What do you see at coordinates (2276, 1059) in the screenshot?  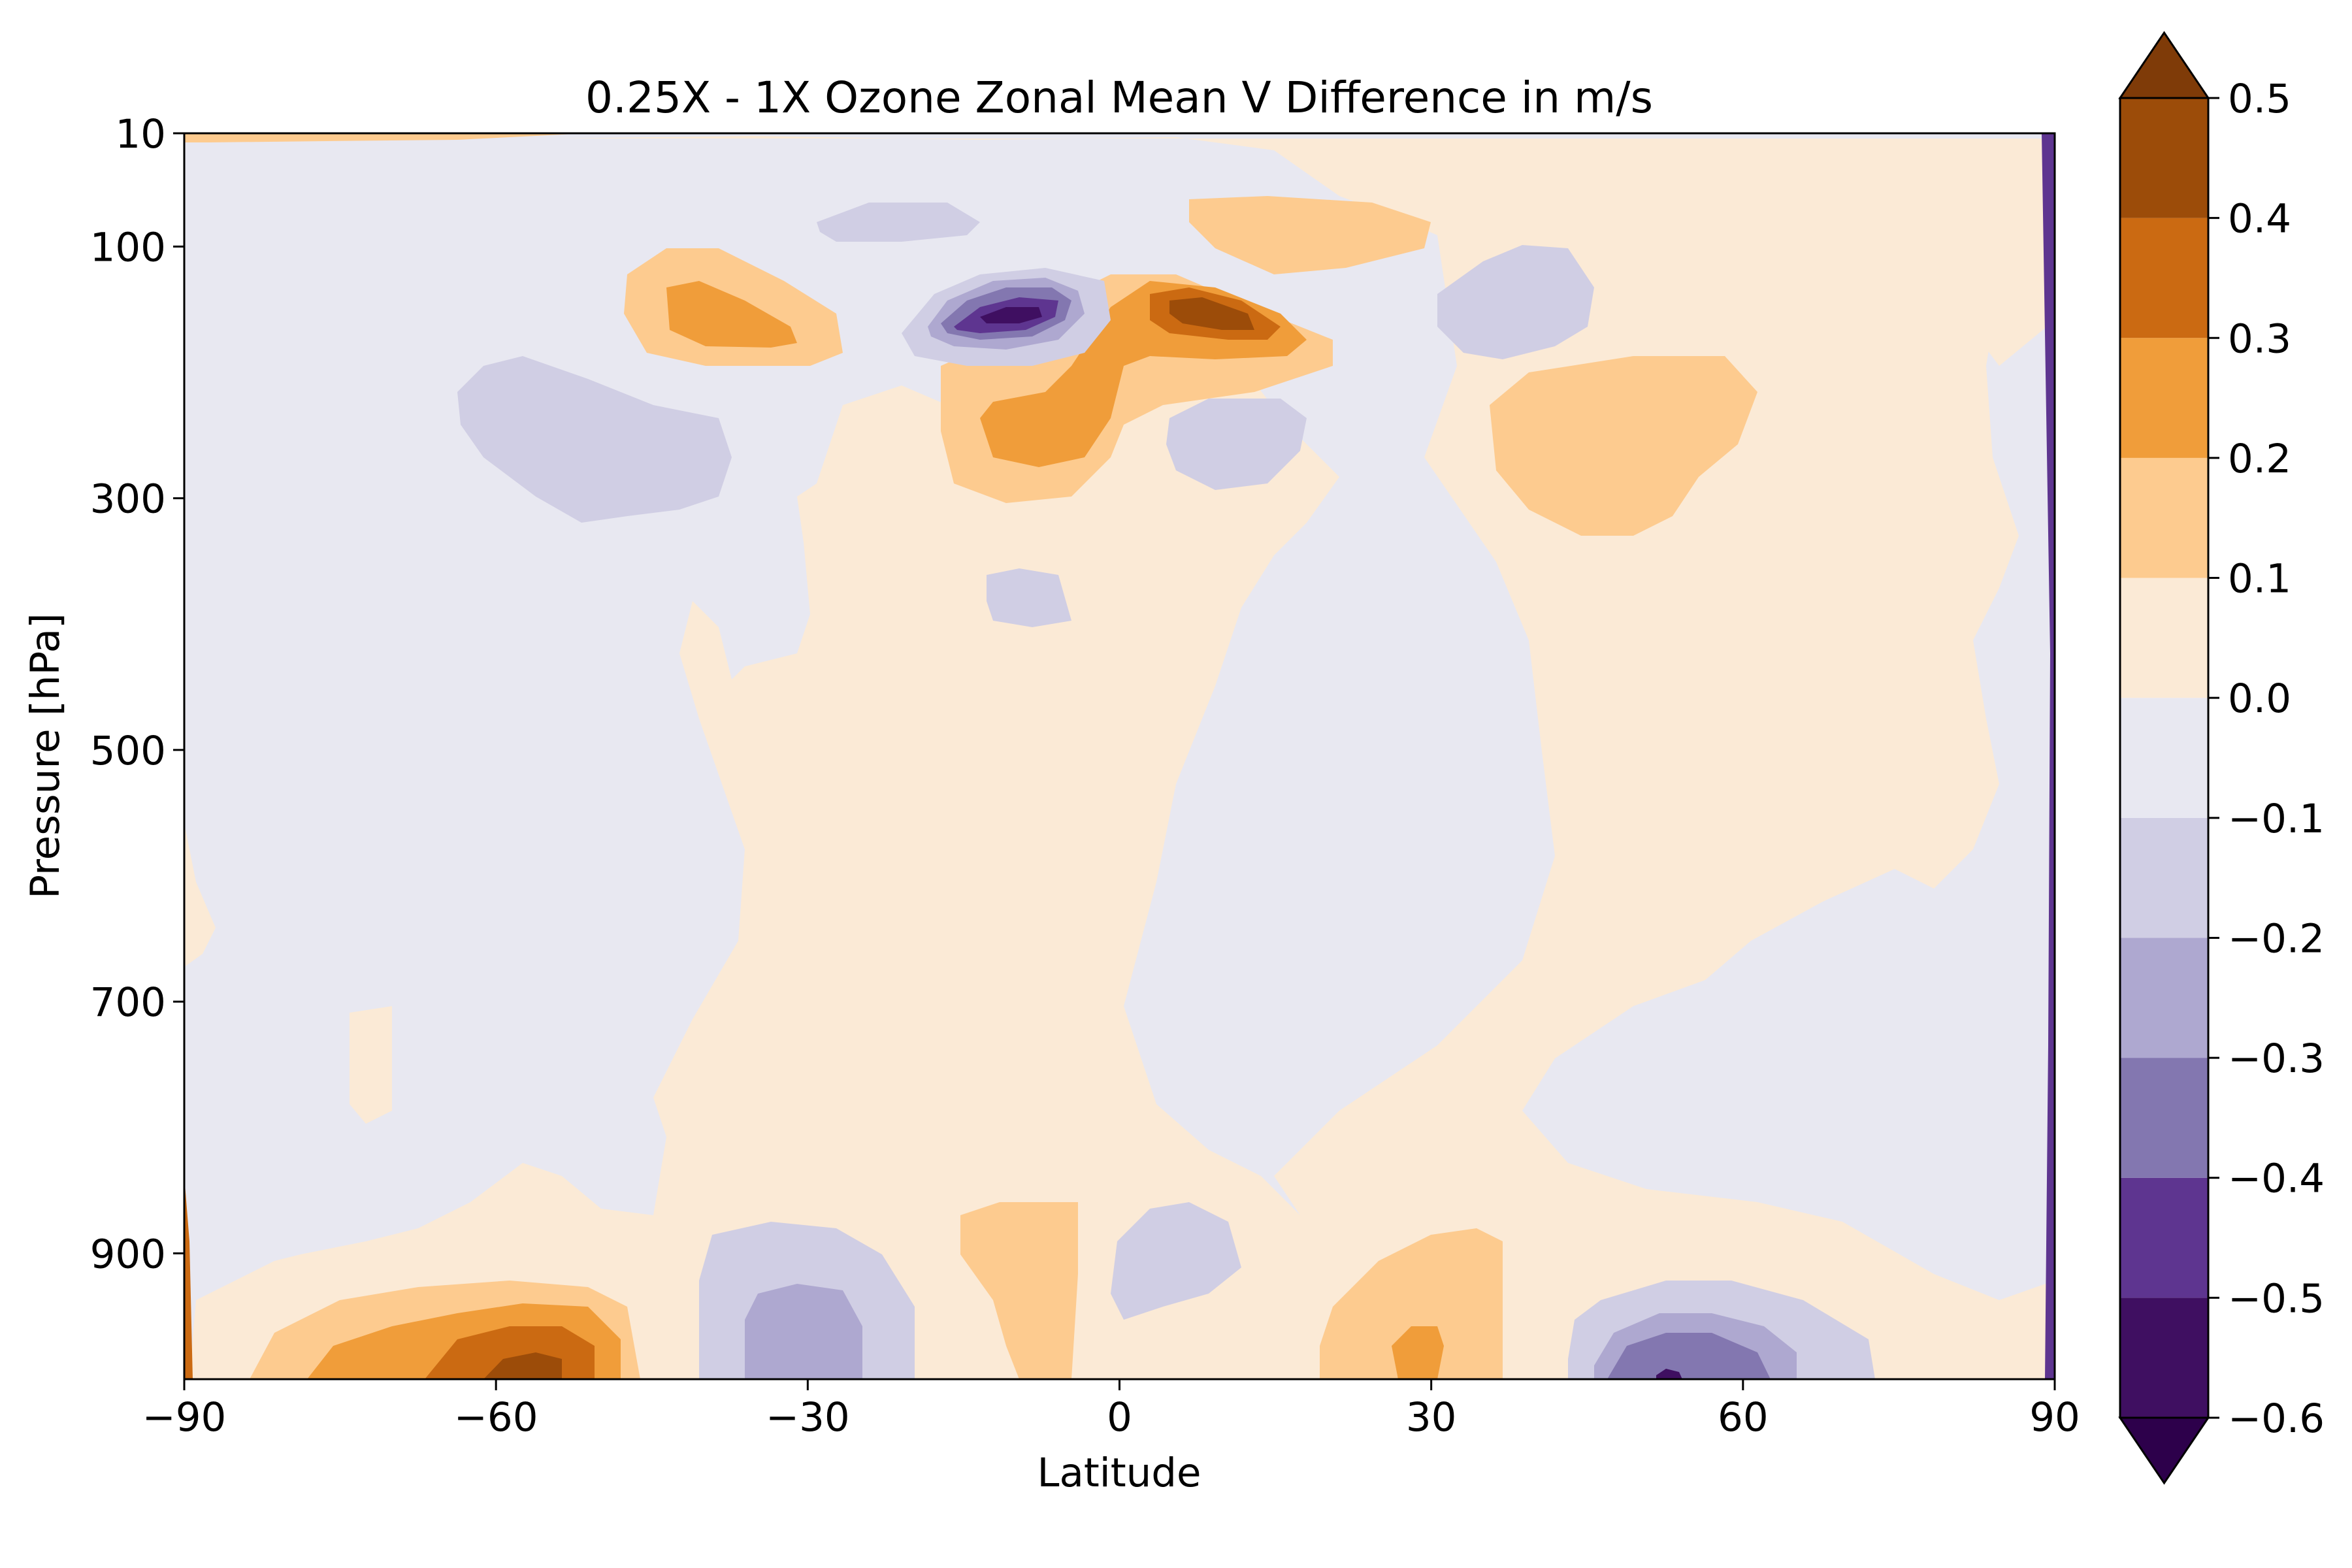 I see `colorbar-tick-label: −0.3` at bounding box center [2276, 1059].